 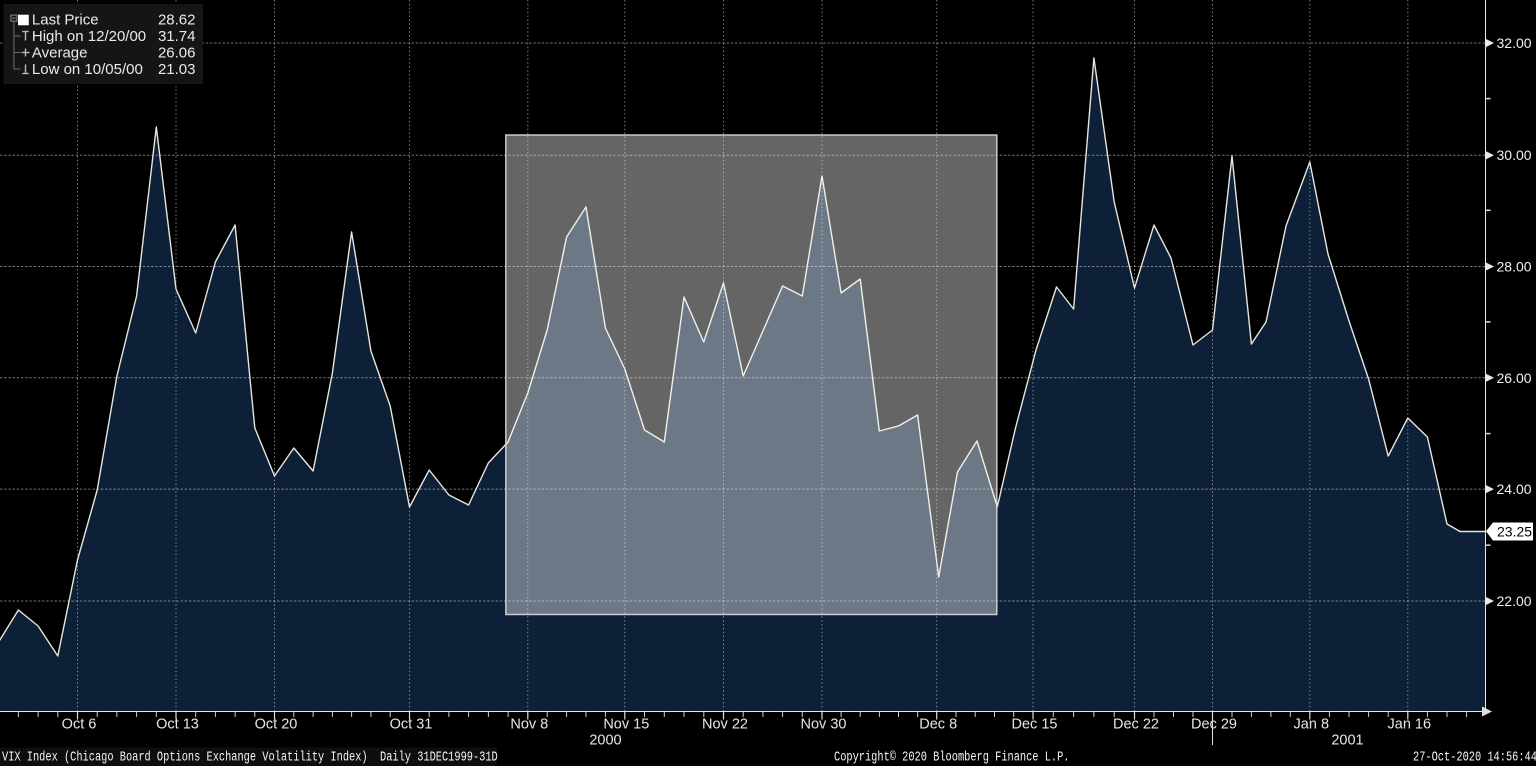 What do you see at coordinates (1514, 601) in the screenshot?
I see `svg-text: 22.00` at bounding box center [1514, 601].